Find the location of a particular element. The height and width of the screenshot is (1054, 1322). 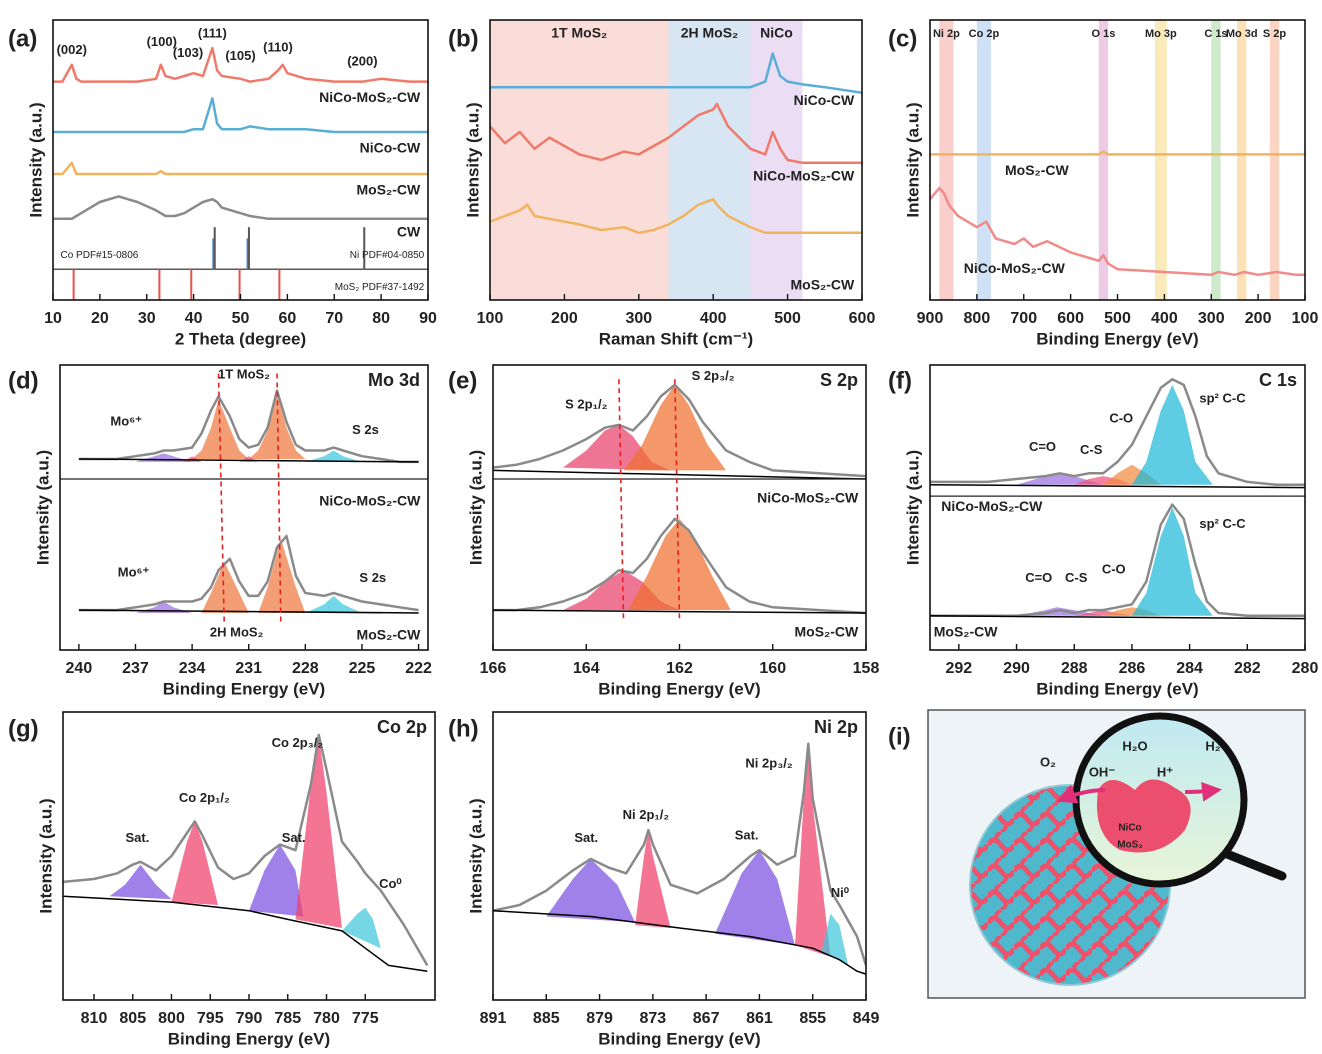

x-tick-label: 10 is located at coordinates (53, 318).